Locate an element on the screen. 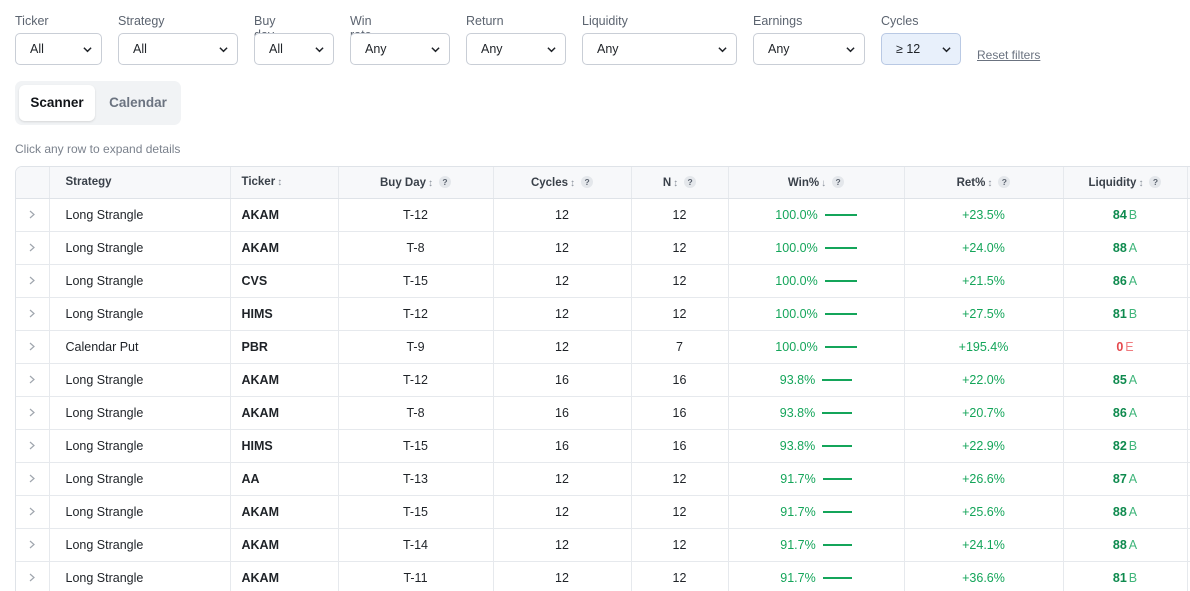 This screenshot has height=591, width=1190. win-rate-value: 93.8% is located at coordinates (797, 379).